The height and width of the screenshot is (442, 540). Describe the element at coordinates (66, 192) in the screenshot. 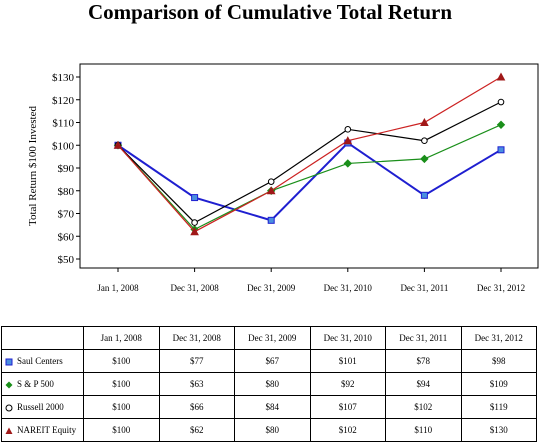

I see `y-tick-label: $80` at that location.